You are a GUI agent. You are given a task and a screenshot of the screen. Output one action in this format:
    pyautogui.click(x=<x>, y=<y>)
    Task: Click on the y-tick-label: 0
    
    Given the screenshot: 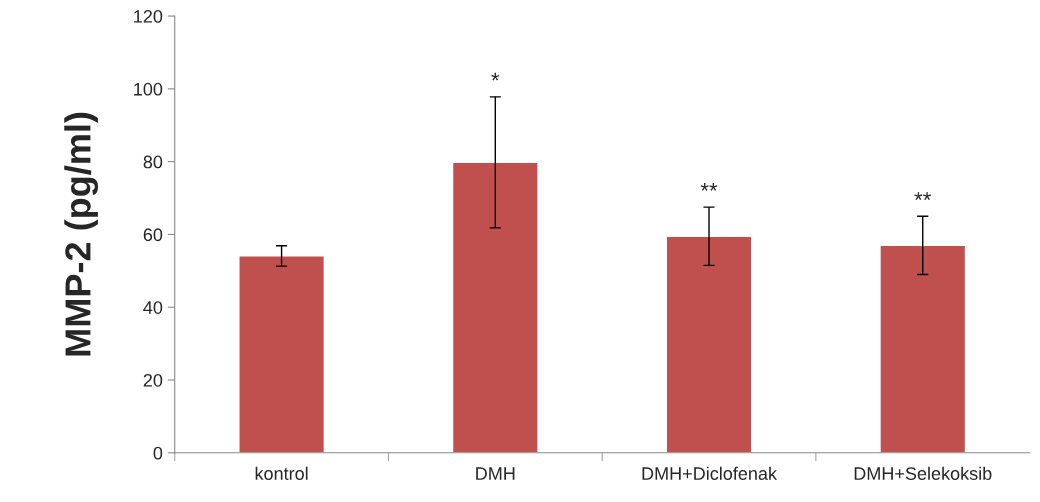 What is the action you would take?
    pyautogui.click(x=158, y=453)
    